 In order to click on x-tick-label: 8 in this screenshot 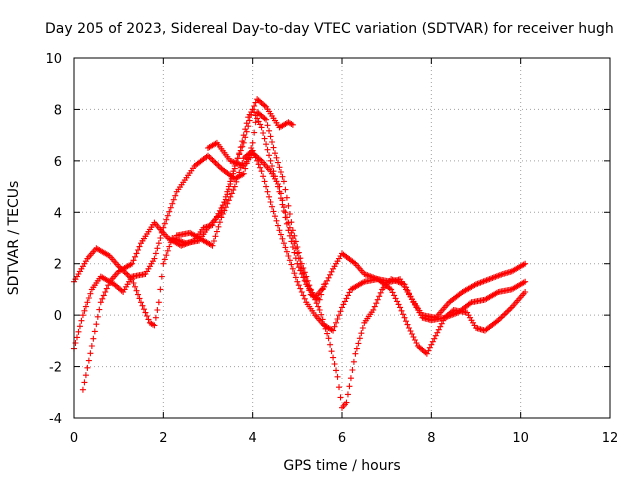, I will do `click(431, 438)`.